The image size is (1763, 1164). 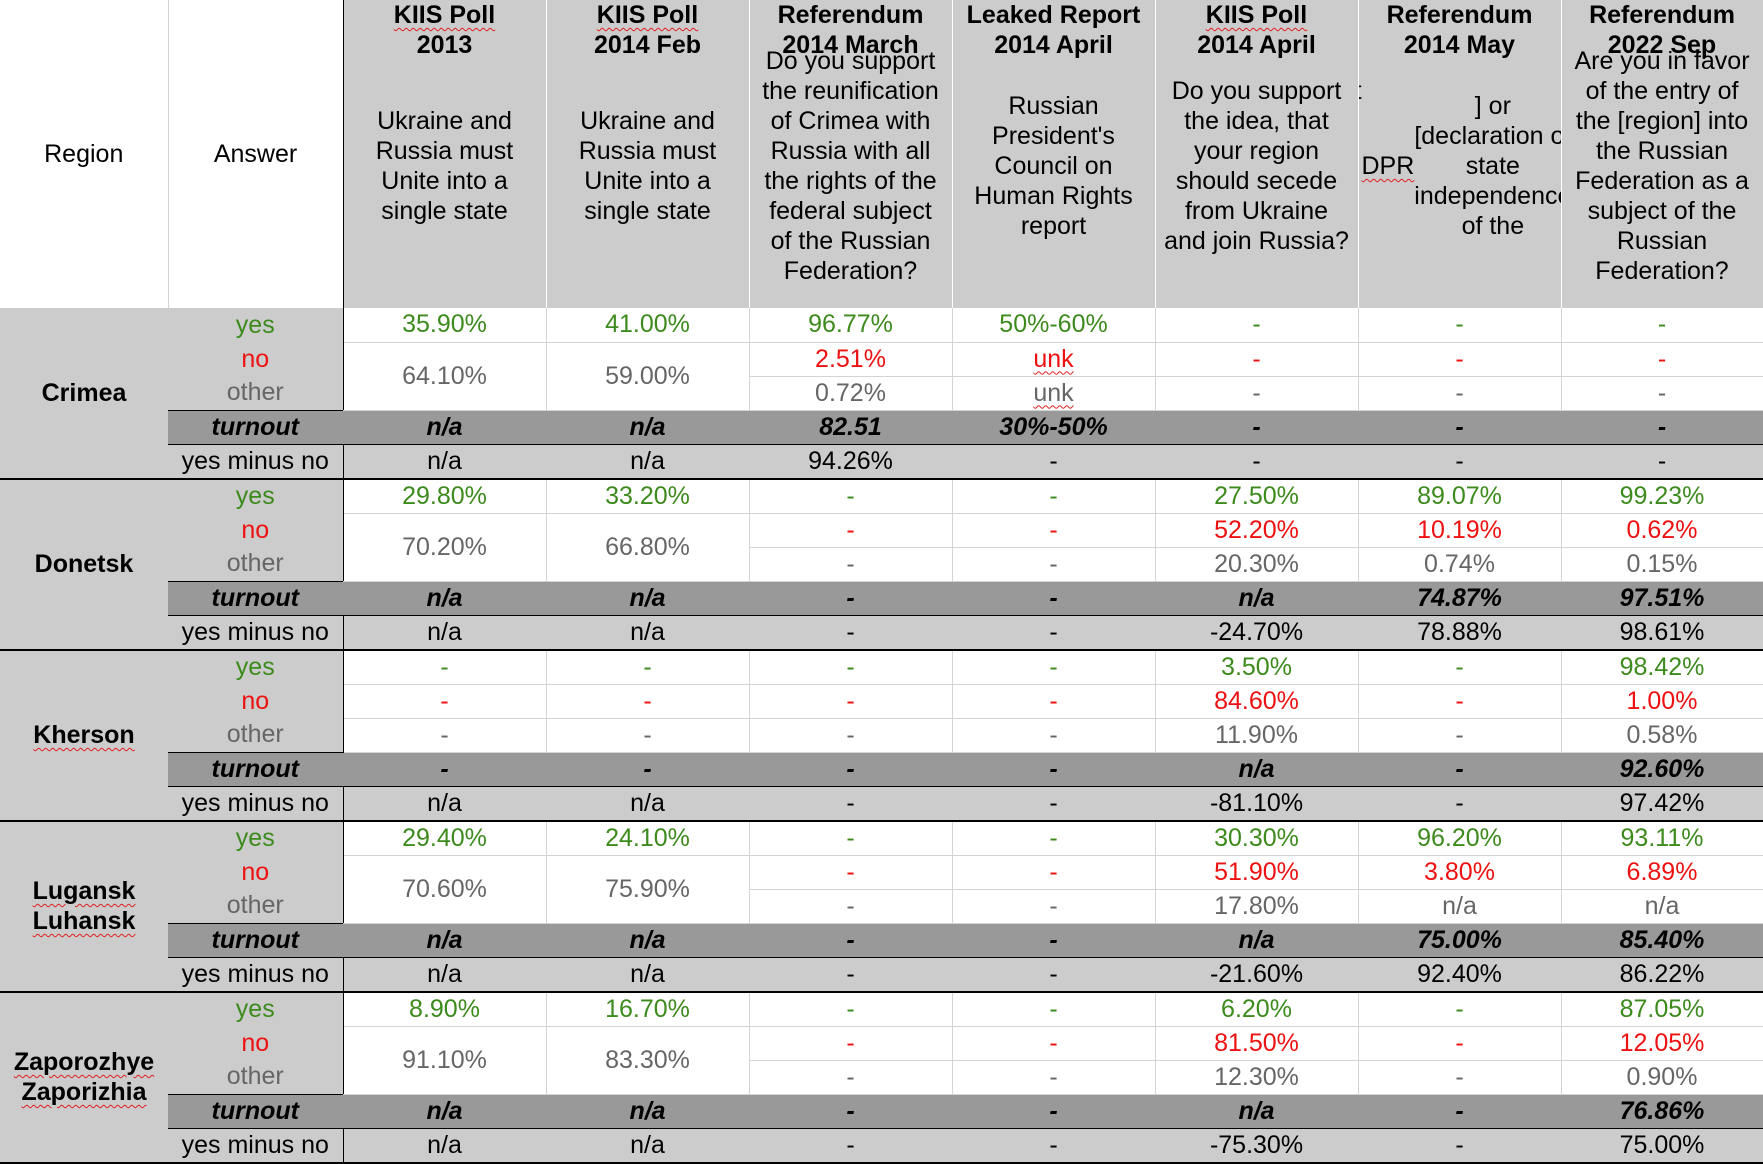 I want to click on cell-value: 82.51, so click(x=850, y=426).